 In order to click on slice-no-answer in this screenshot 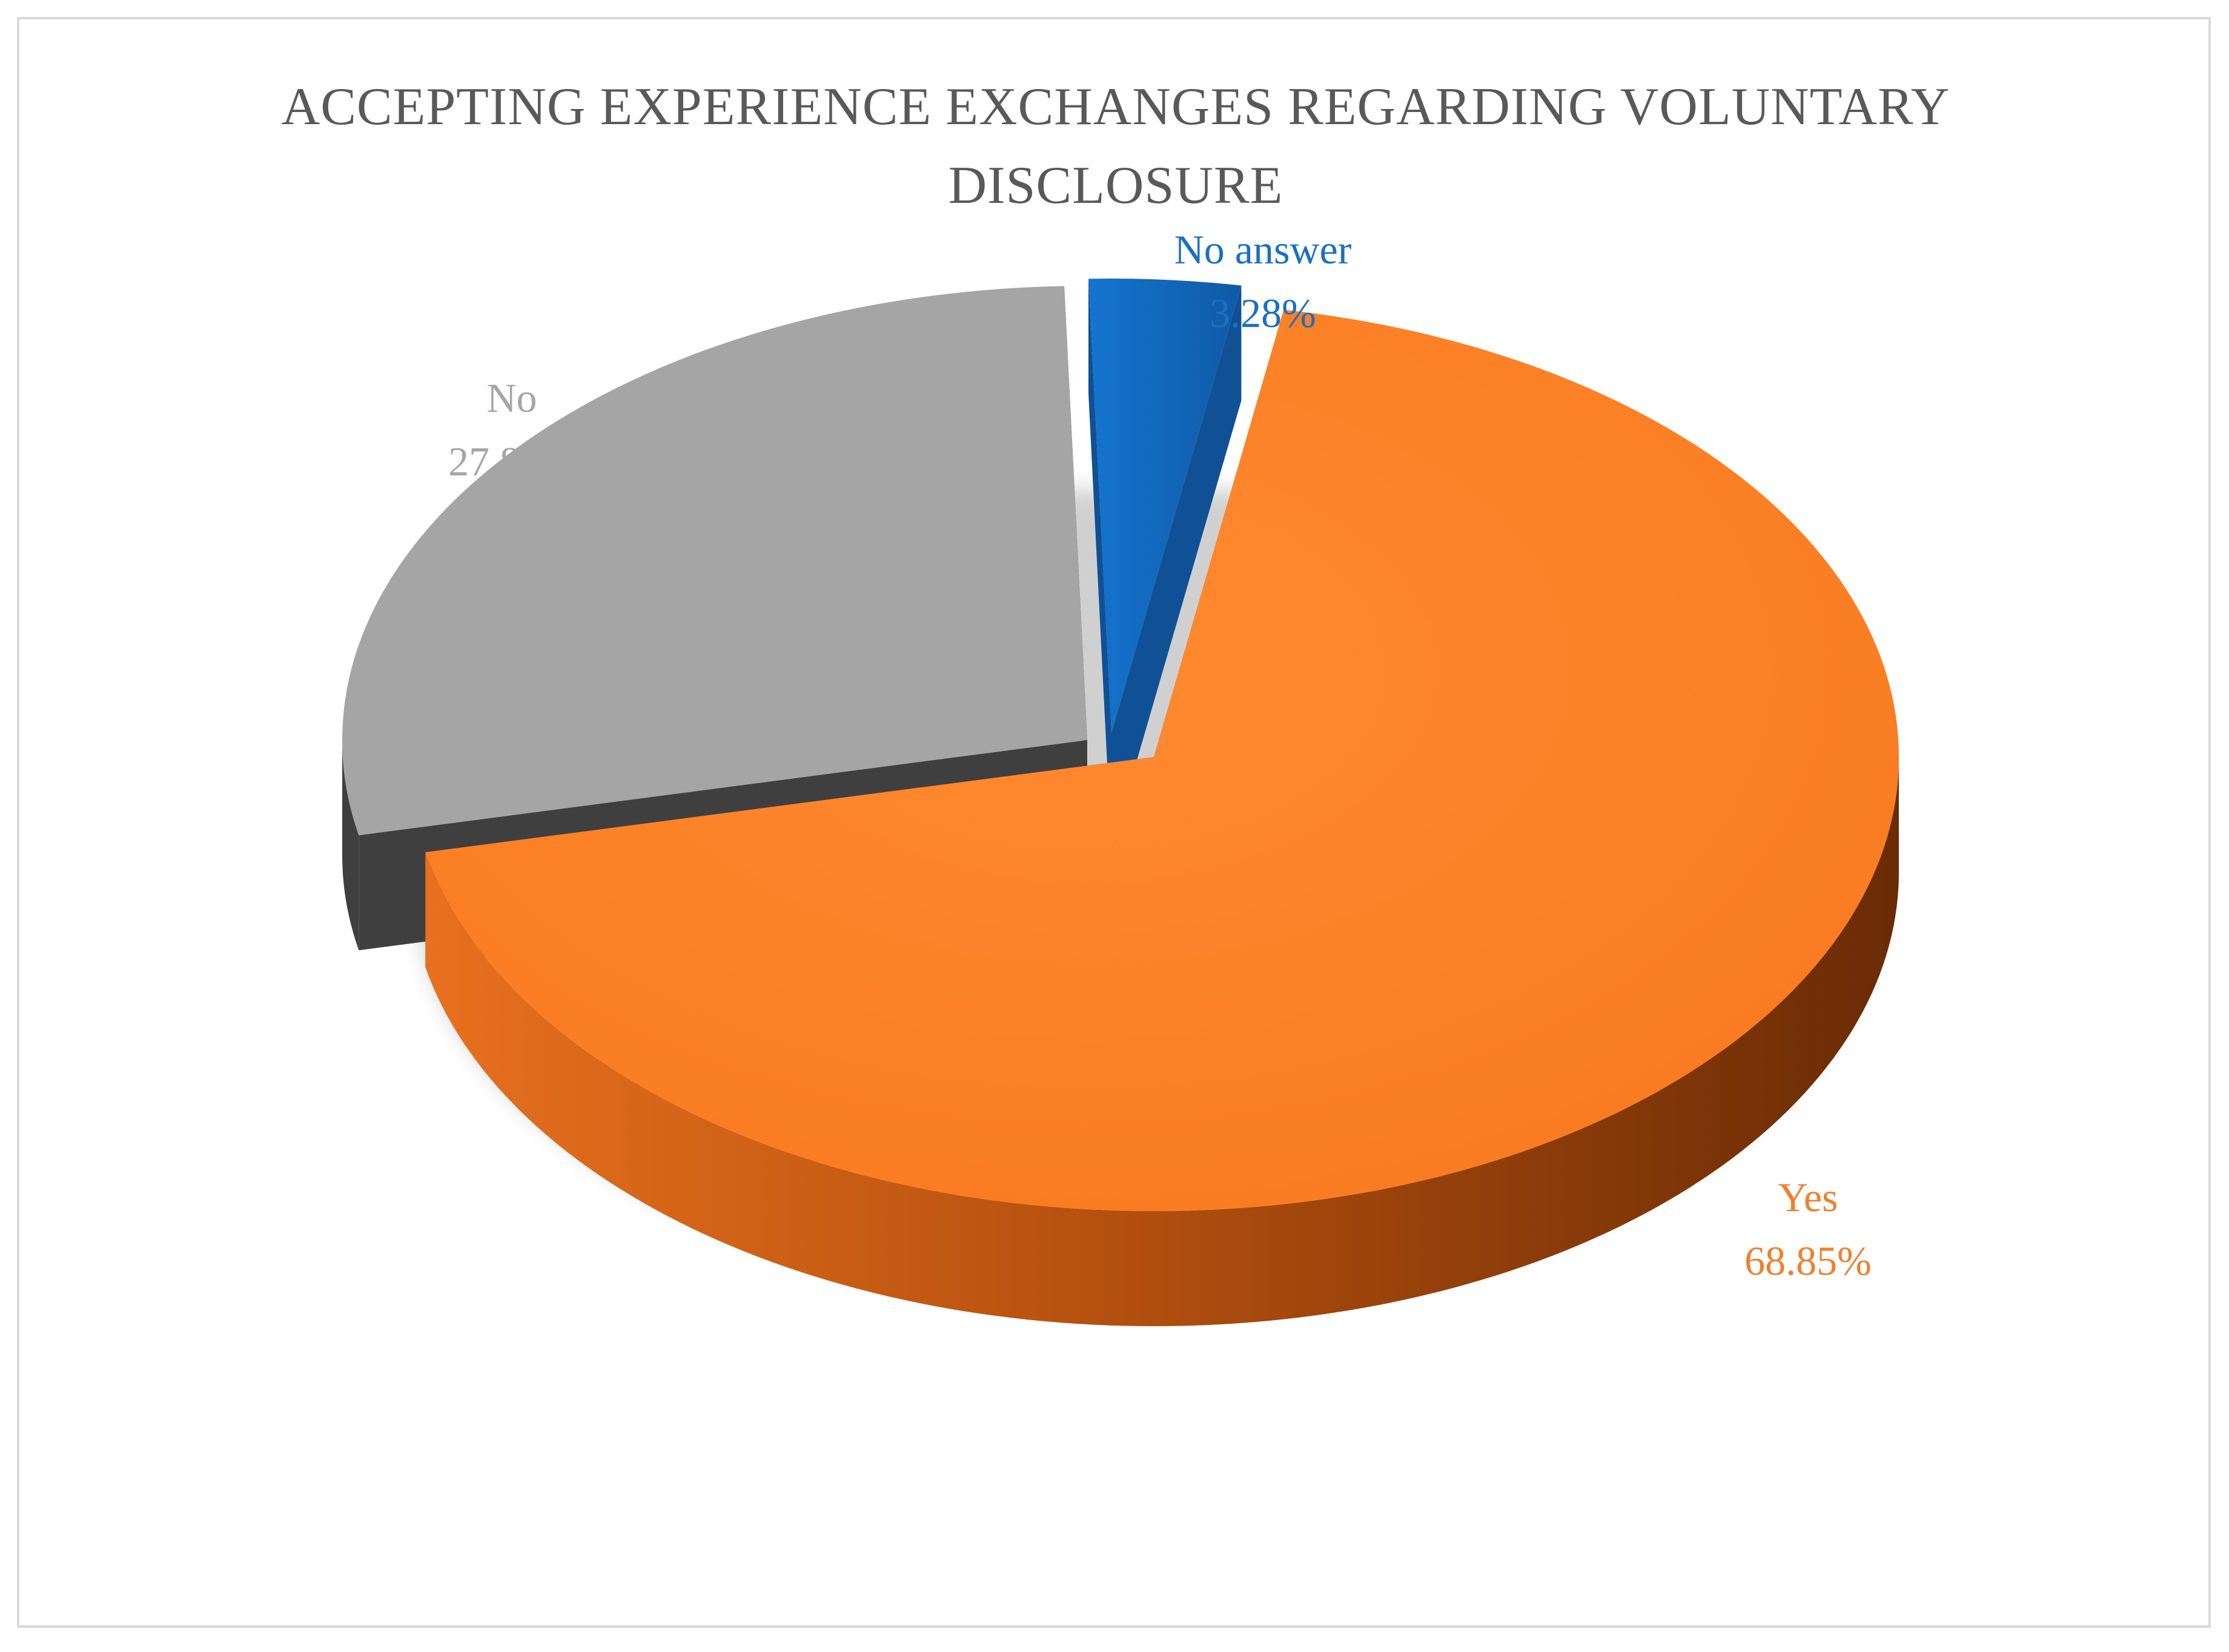, I will do `click(1165, 563)`.